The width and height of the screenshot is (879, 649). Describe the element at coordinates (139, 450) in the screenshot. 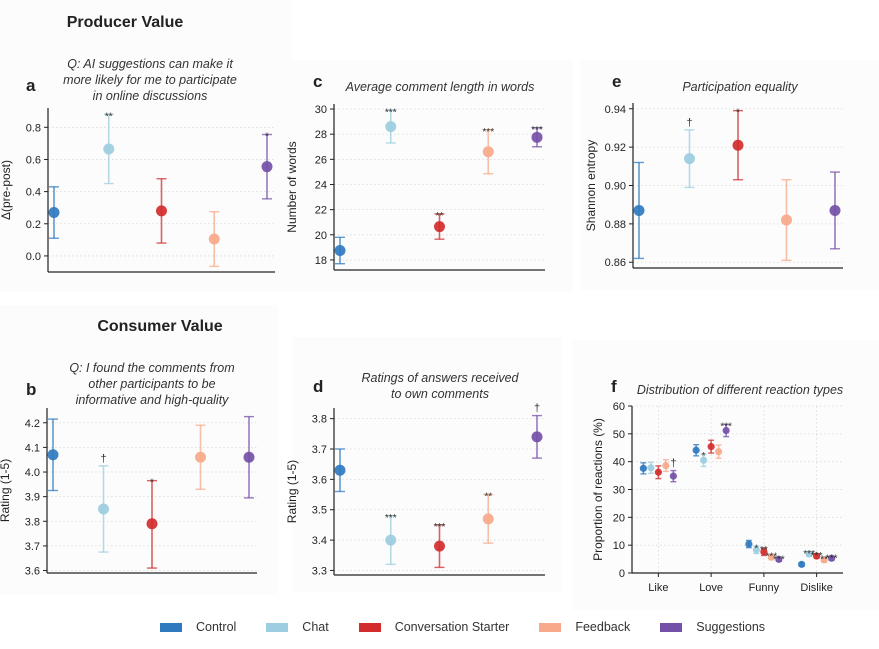

I see `panel-background-consumer` at that location.